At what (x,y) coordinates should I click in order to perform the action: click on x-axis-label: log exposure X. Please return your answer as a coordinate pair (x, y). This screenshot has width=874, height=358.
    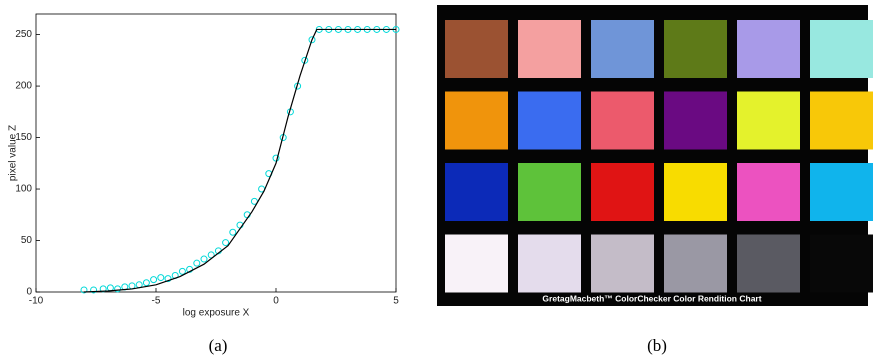
    Looking at the image, I should click on (216, 313).